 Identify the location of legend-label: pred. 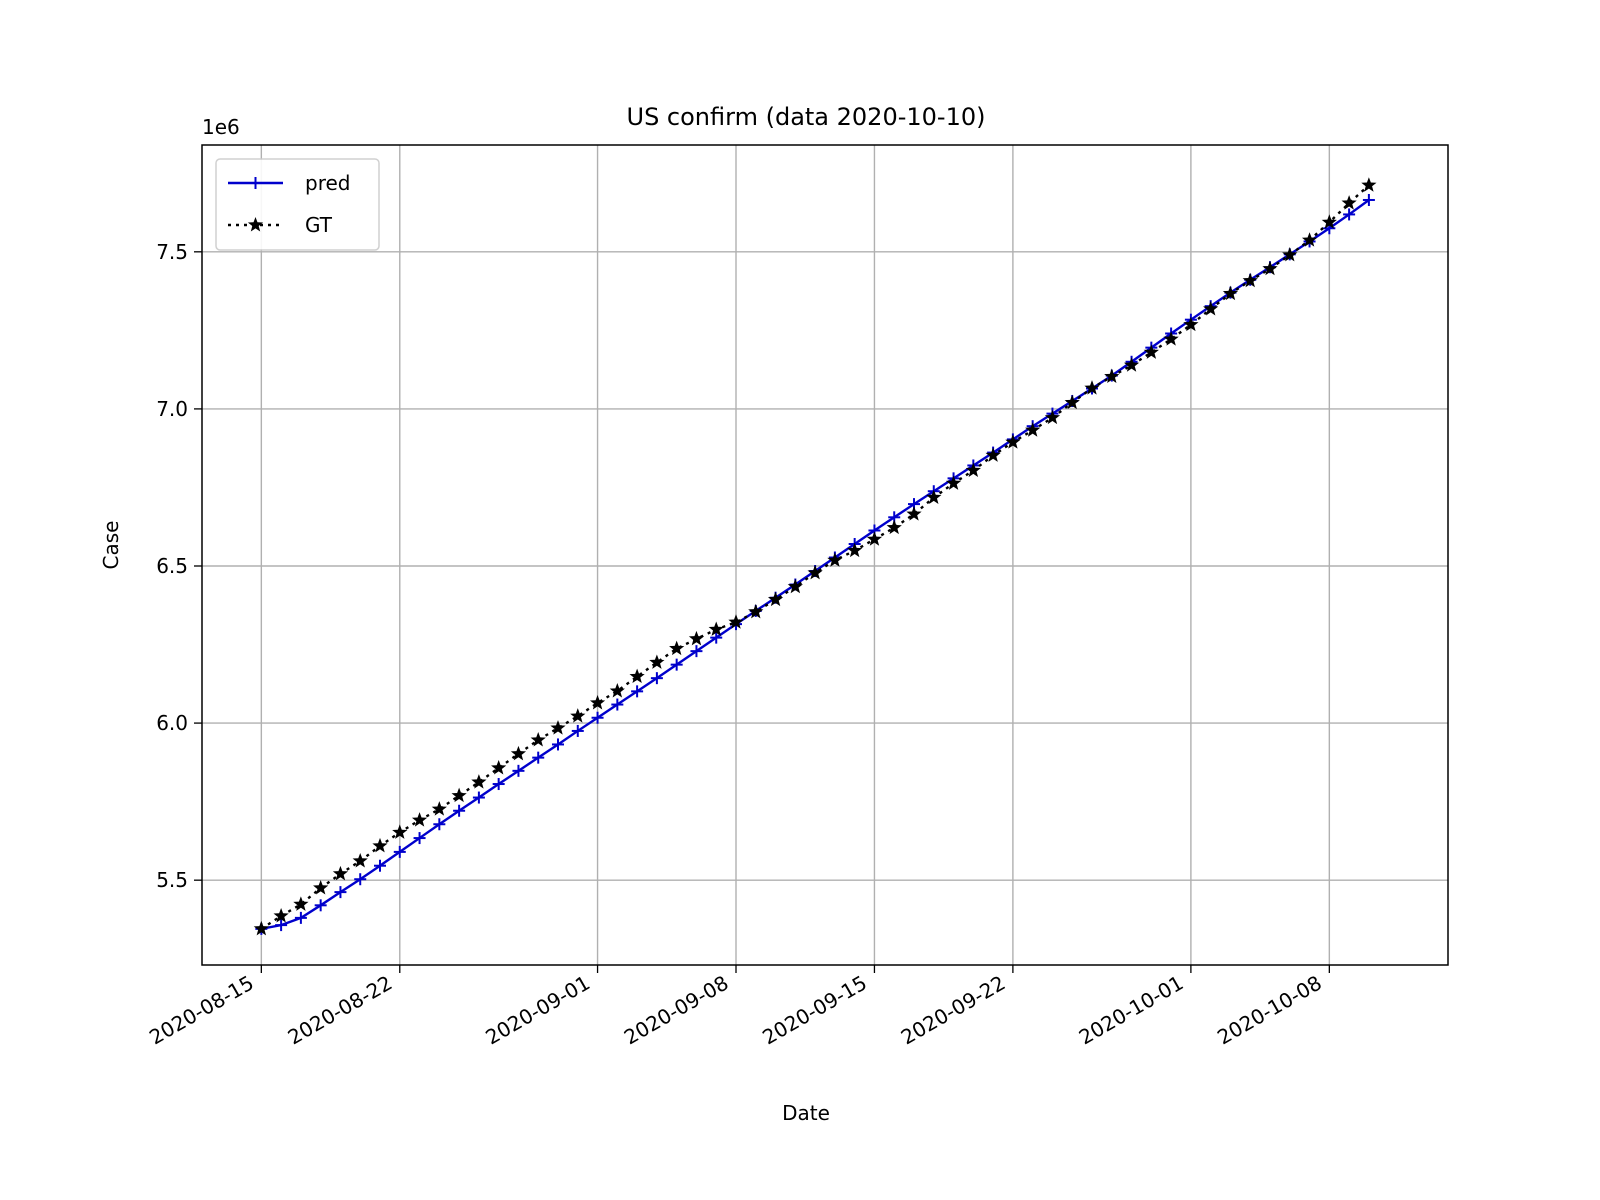
(327, 183).